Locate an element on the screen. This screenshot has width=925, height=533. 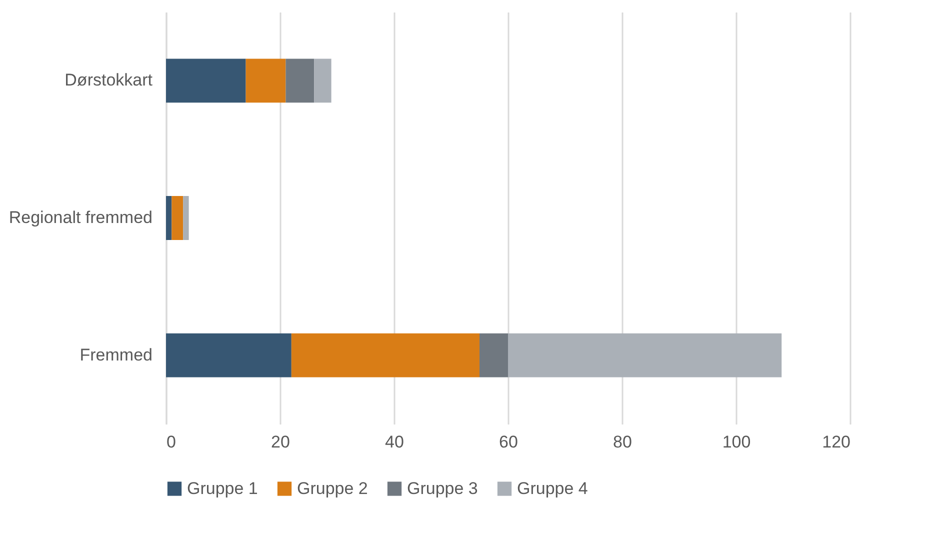
y-tick-label: Dørstokkart is located at coordinates (108, 80).